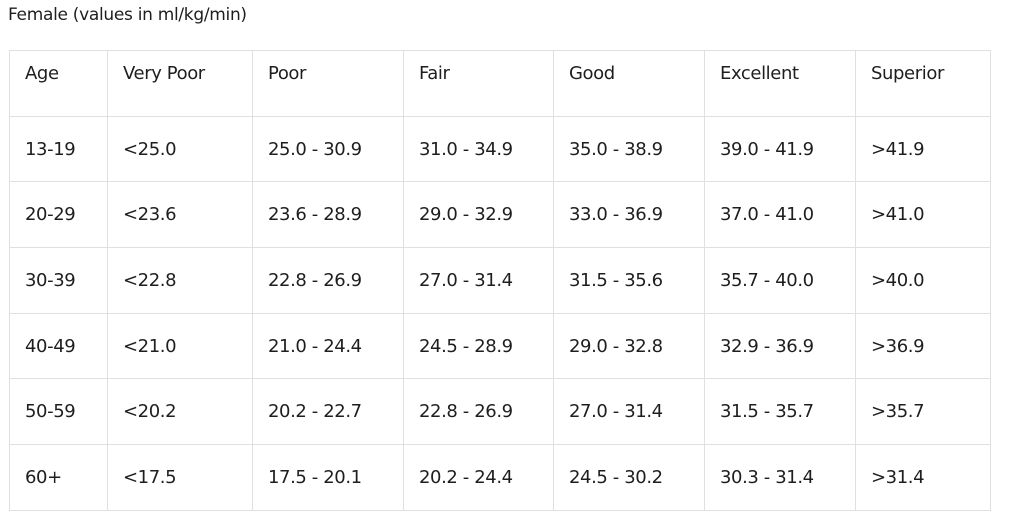 The height and width of the screenshot is (528, 1011). Describe the element at coordinates (478, 149) in the screenshot. I see `cell: 31.0 - 34.9` at that location.